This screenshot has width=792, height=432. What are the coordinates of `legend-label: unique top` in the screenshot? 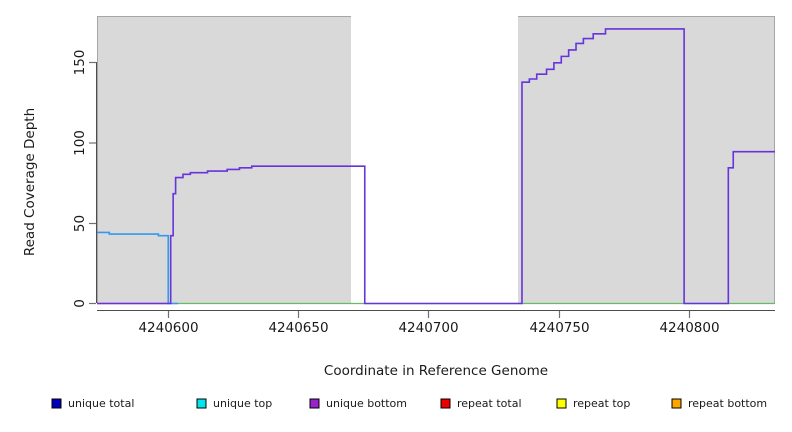 It's located at (242, 403).